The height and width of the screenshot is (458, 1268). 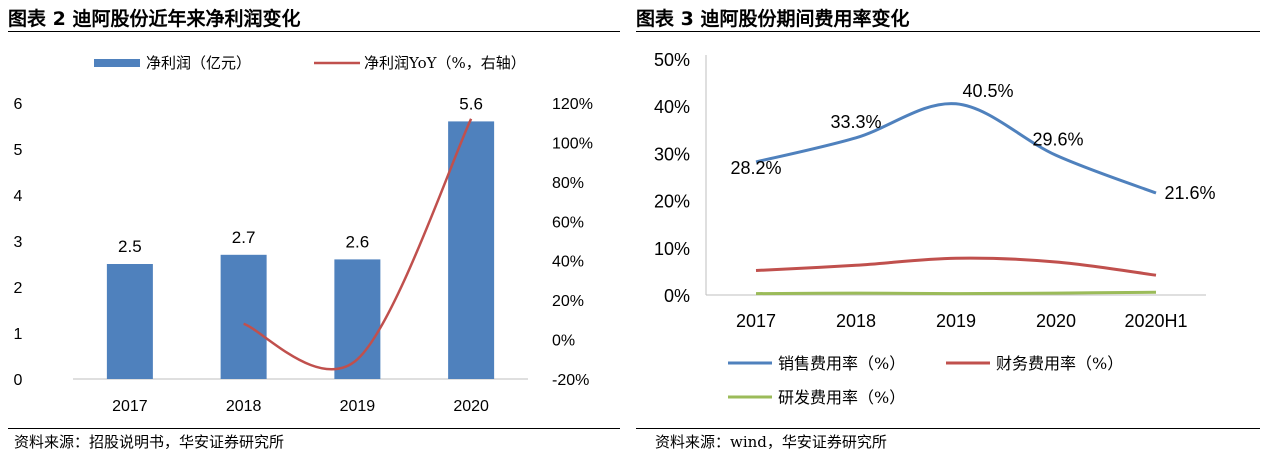 I want to click on right-y-tick-label: -20%, so click(x=570, y=380).